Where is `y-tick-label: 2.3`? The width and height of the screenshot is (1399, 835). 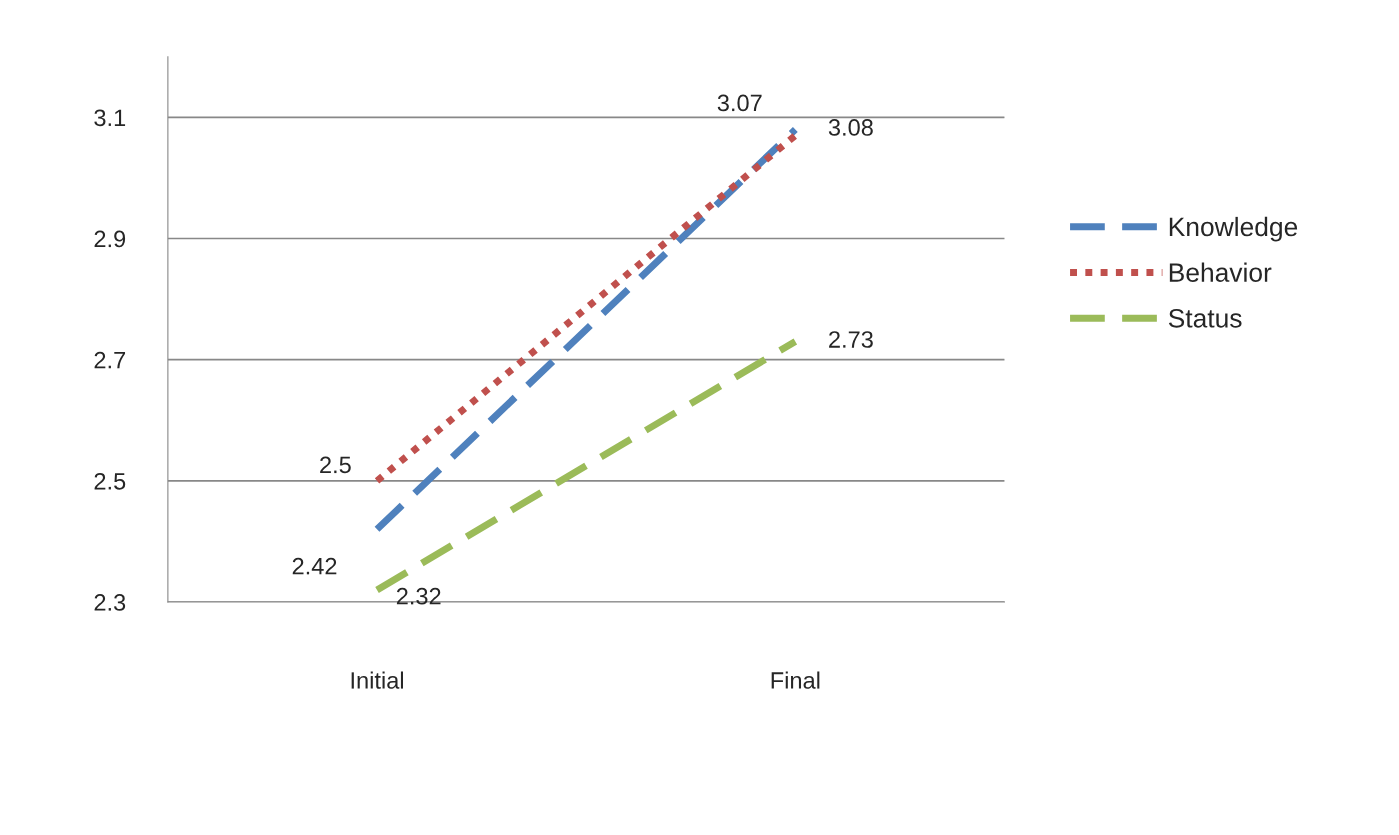 y-tick-label: 2.3 is located at coordinates (110, 602).